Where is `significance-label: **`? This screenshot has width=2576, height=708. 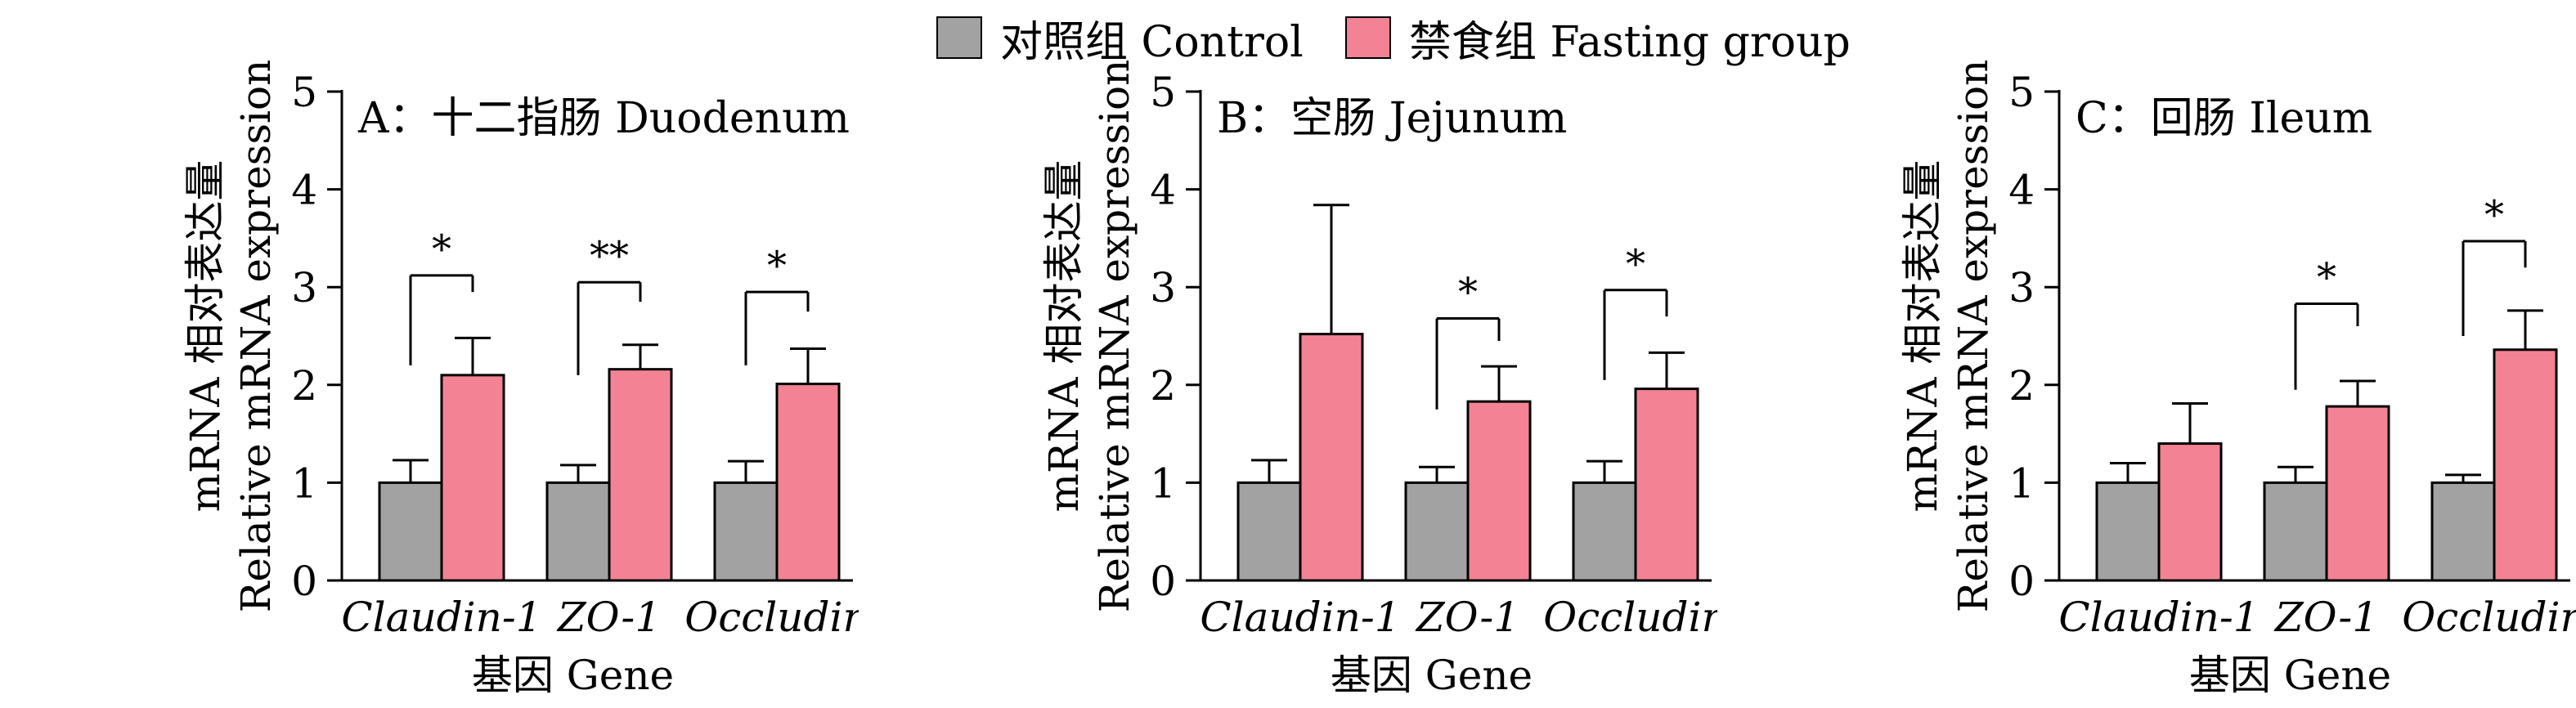 significance-label: ** is located at coordinates (609, 256).